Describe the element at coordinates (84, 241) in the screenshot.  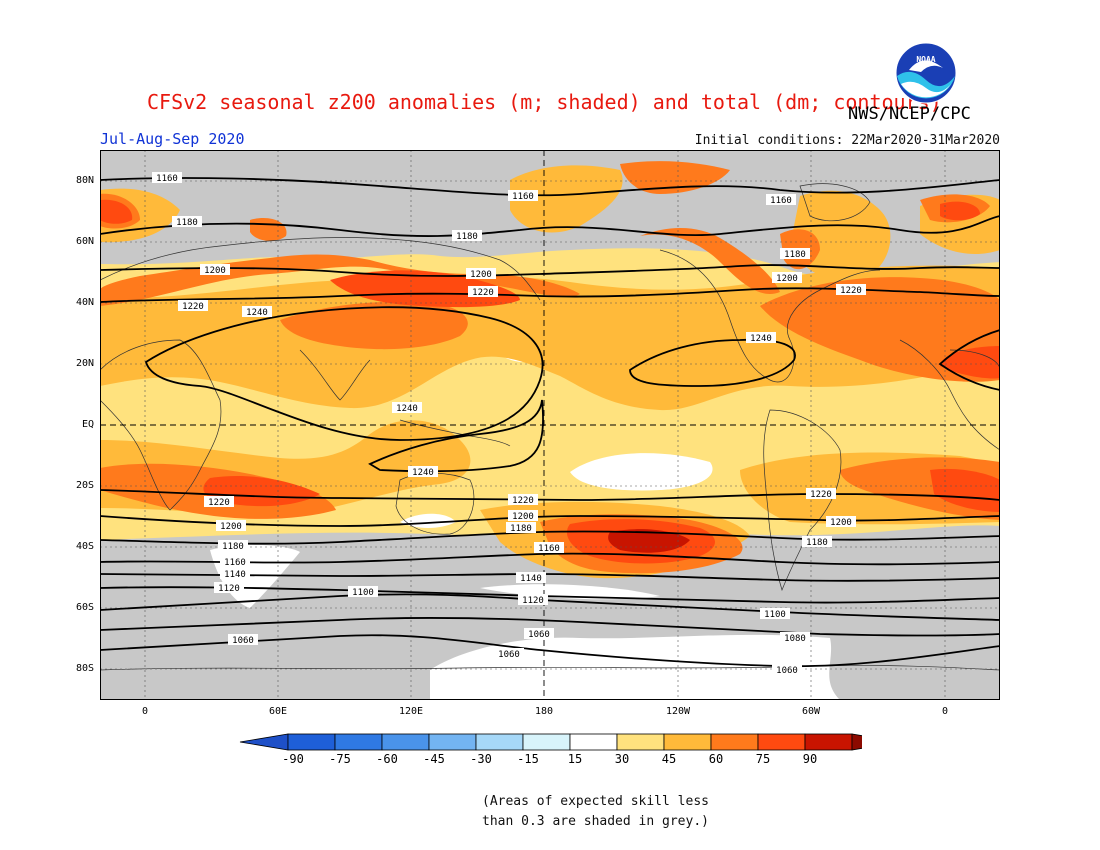
I see `lat-label: 60N` at that location.